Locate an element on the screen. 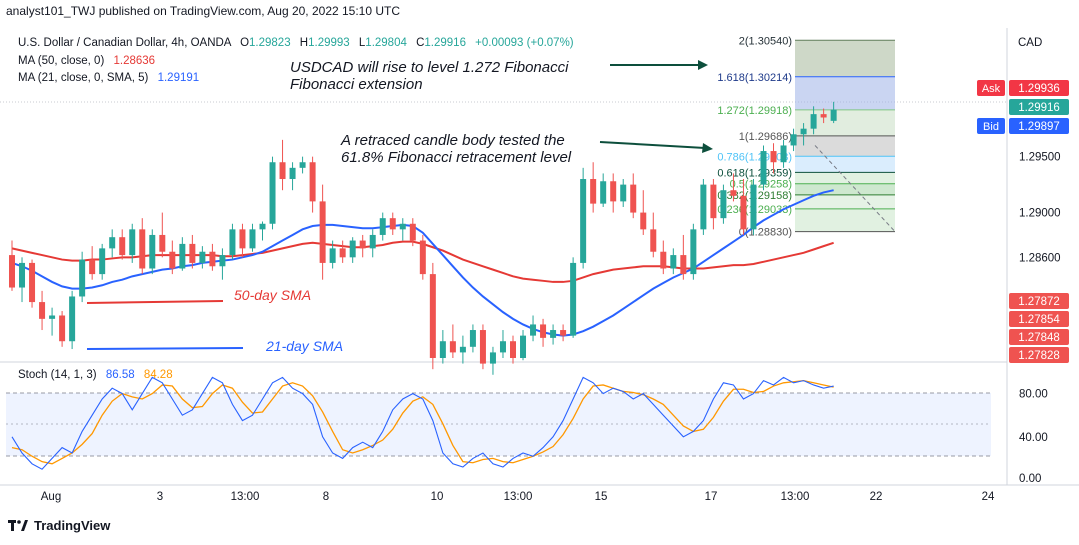  annotation-arrow-retrace-head is located at coordinates (707, 148).